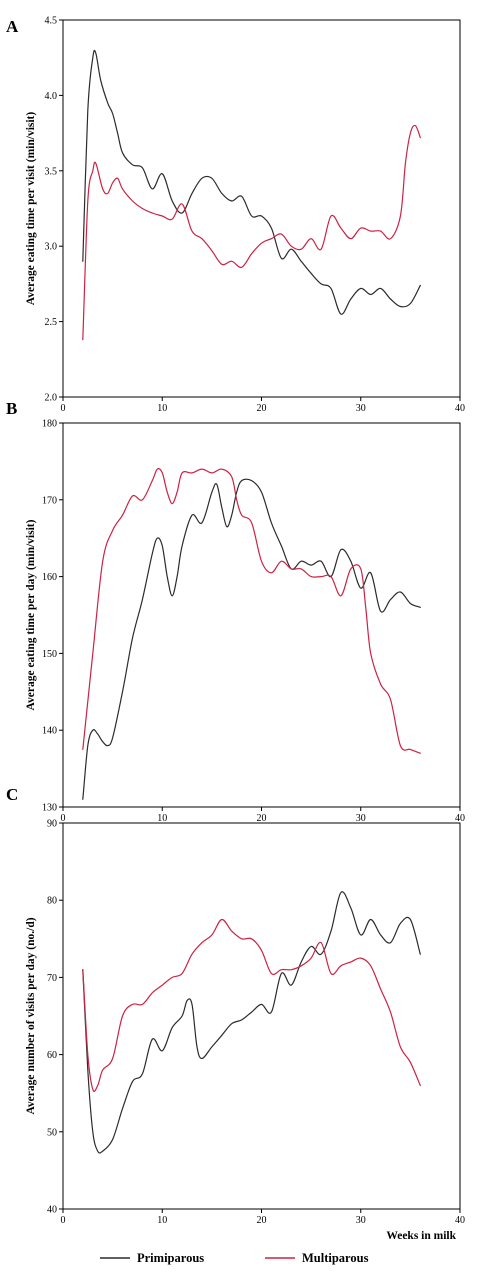 The width and height of the screenshot is (480, 1272). What do you see at coordinates (49, 808) in the screenshot?
I see `y-tick-label-b: 130` at bounding box center [49, 808].